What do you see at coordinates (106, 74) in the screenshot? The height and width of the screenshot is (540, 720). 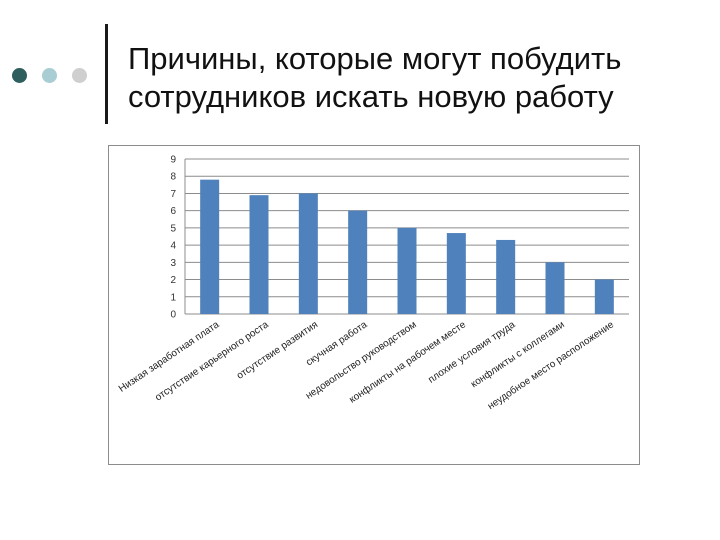 I see `title-divider` at bounding box center [106, 74].